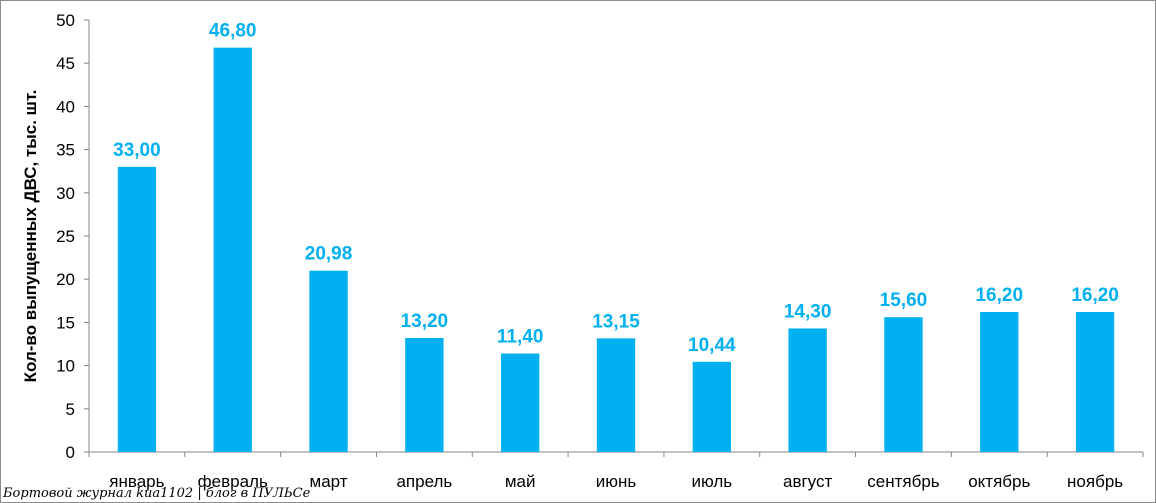  What do you see at coordinates (711, 481) in the screenshot?
I see `category-label: июль` at bounding box center [711, 481].